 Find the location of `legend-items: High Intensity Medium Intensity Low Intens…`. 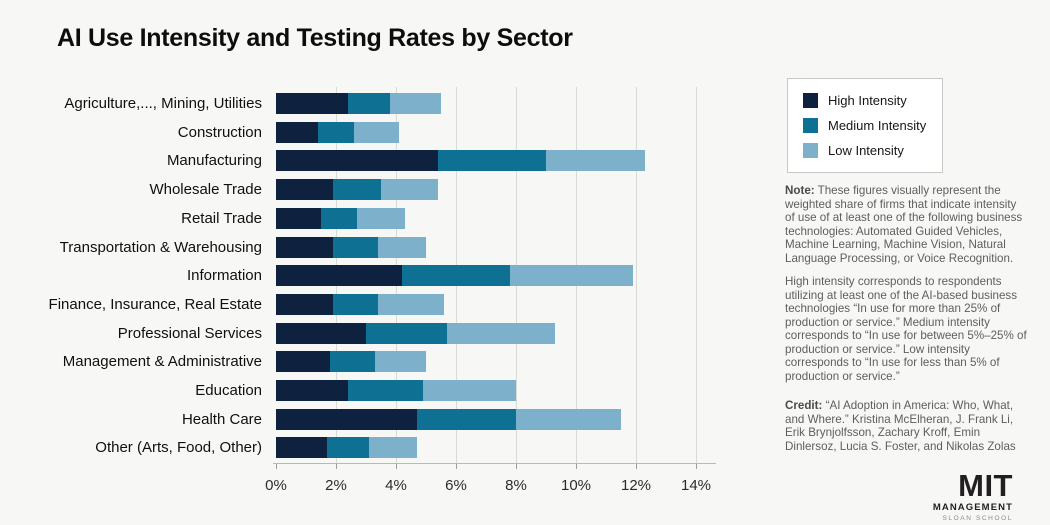

legend-items: High Intensity Medium Intensity Low Intens… is located at coordinates (867, 125).